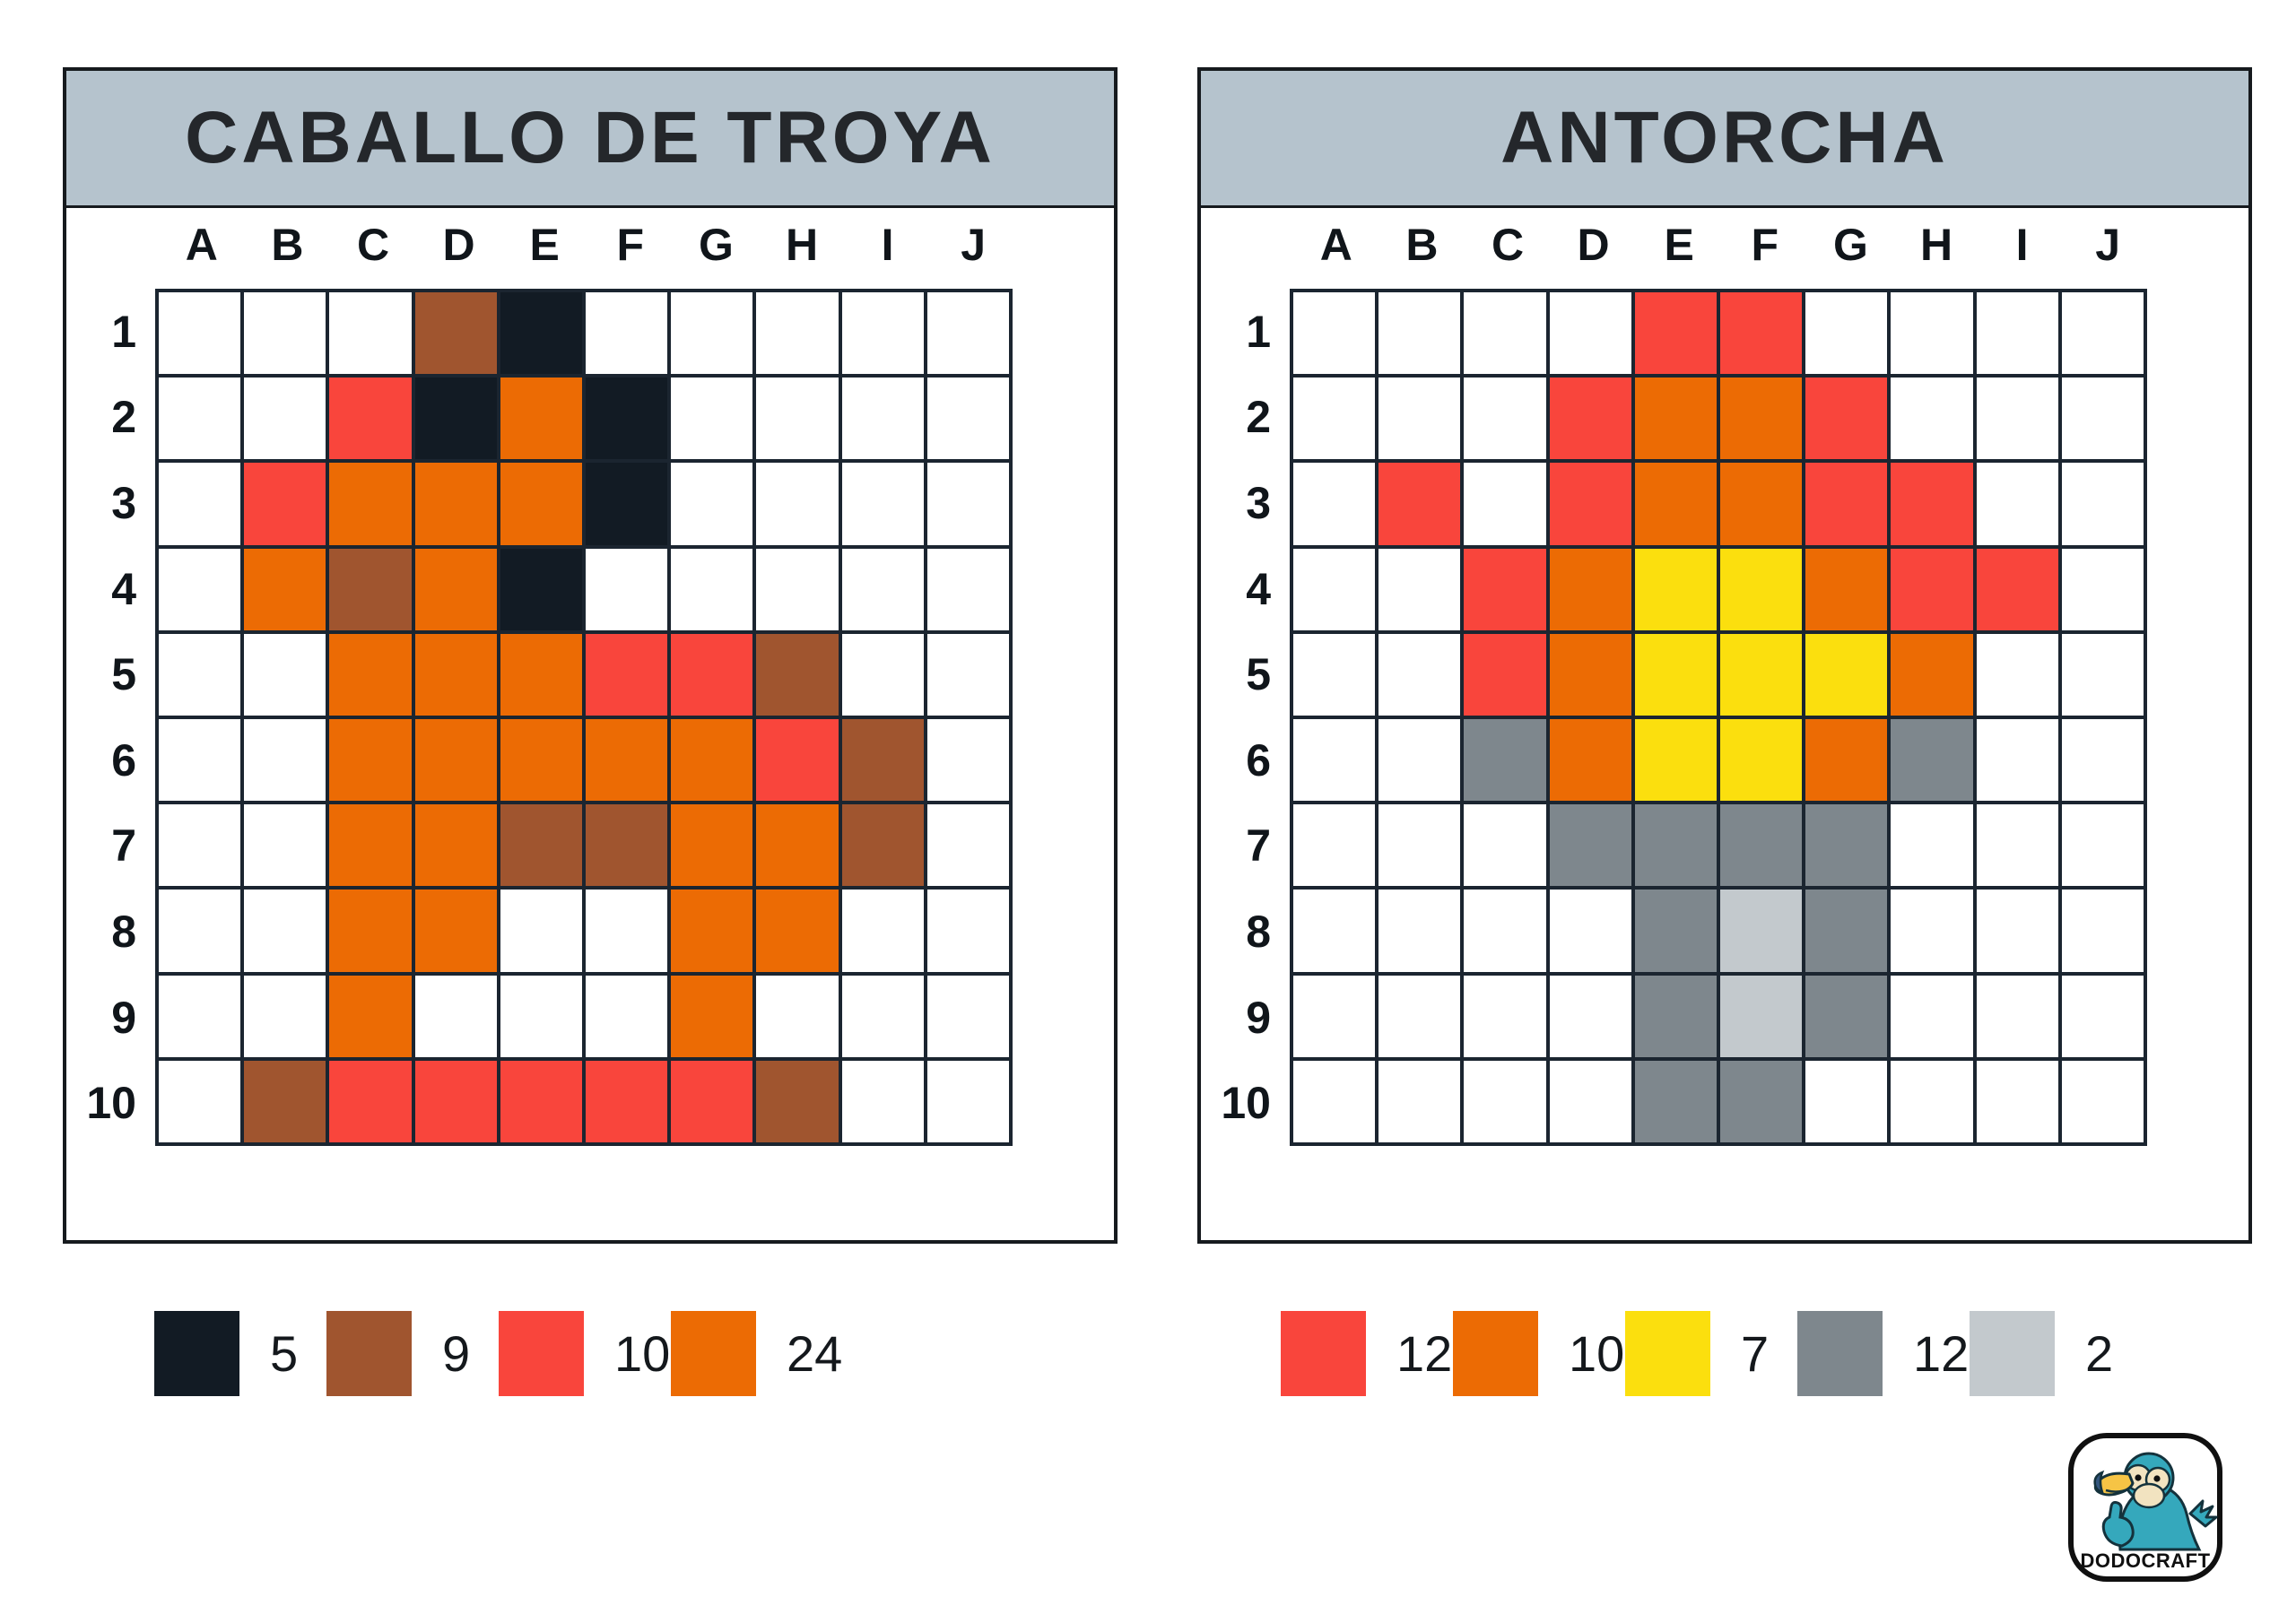 This screenshot has width=2296, height=1623. What do you see at coordinates (1590, 1016) in the screenshot?
I see `cell-D9` at bounding box center [1590, 1016].